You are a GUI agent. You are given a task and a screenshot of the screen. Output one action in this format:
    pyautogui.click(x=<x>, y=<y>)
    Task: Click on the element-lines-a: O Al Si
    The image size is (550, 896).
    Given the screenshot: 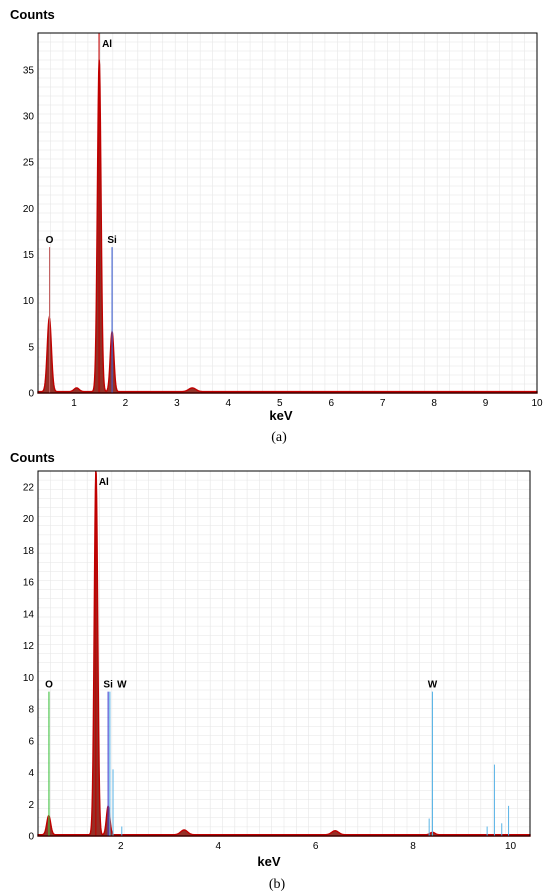 What is the action you would take?
    pyautogui.click(x=81, y=213)
    